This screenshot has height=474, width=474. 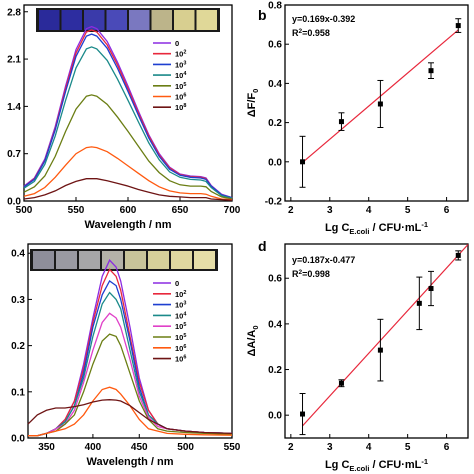 I want to click on r-squared-symbol: R, so click(x=295, y=33).